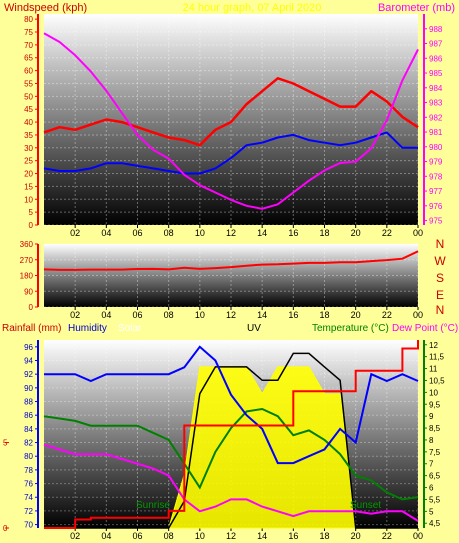  I want to click on y-tick-label: 25, so click(28, 161).